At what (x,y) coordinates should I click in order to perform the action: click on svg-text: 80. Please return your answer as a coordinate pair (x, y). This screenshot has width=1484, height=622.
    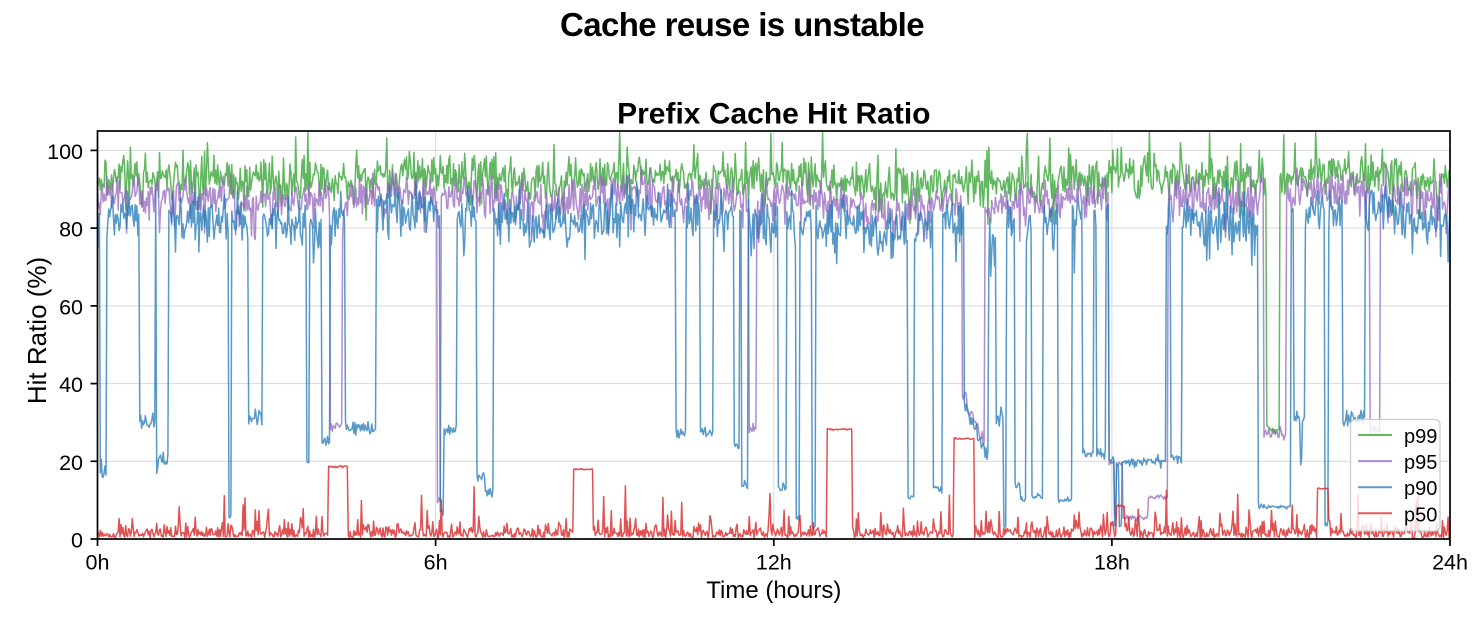
    Looking at the image, I should click on (71, 230).